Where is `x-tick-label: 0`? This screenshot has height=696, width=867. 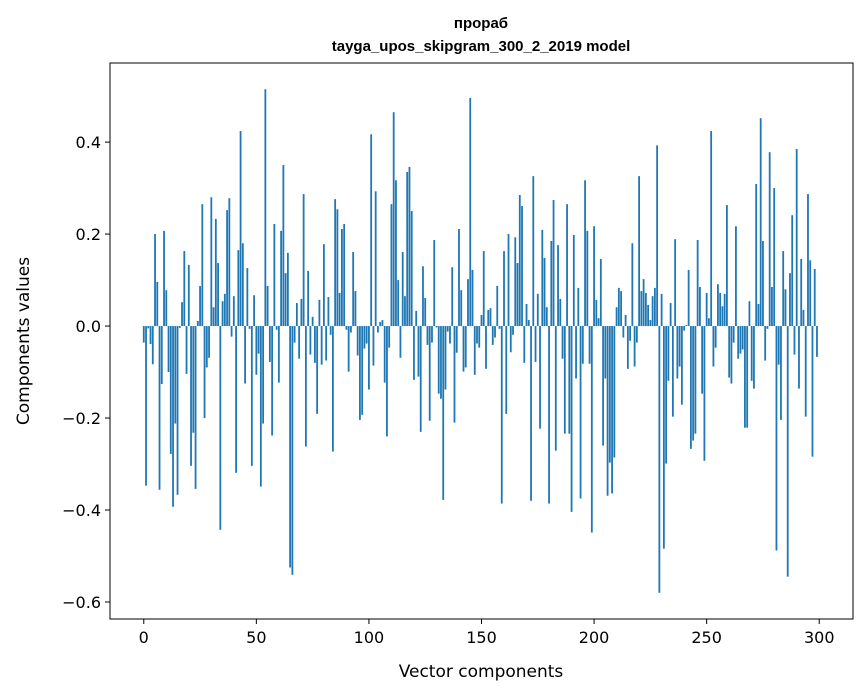 x-tick-label: 0 is located at coordinates (144, 637).